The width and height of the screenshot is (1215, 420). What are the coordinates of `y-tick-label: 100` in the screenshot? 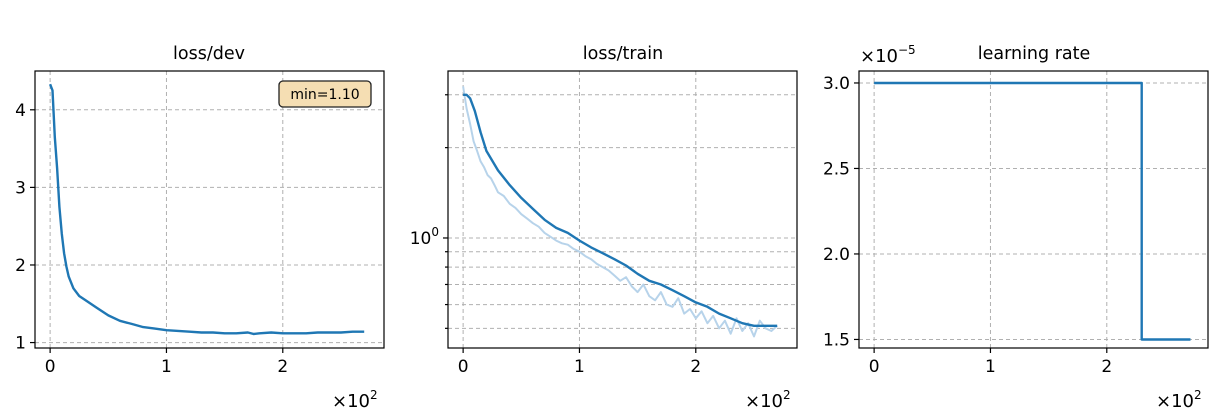 It's located at (424, 237).